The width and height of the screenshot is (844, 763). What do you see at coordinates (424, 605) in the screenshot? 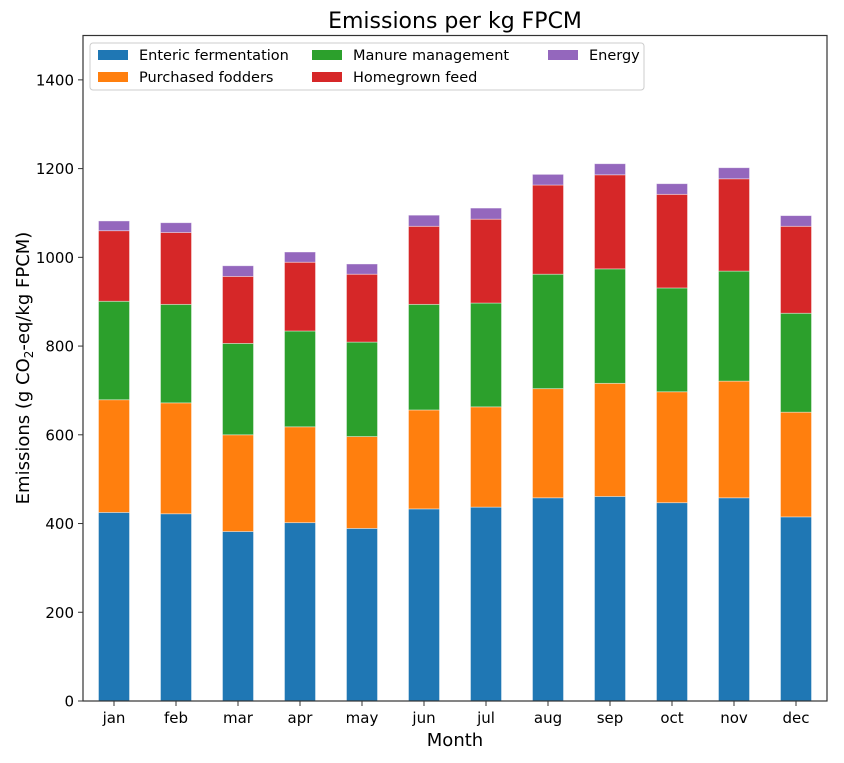
I see `bar-enteric-fermentation-jun` at bounding box center [424, 605].